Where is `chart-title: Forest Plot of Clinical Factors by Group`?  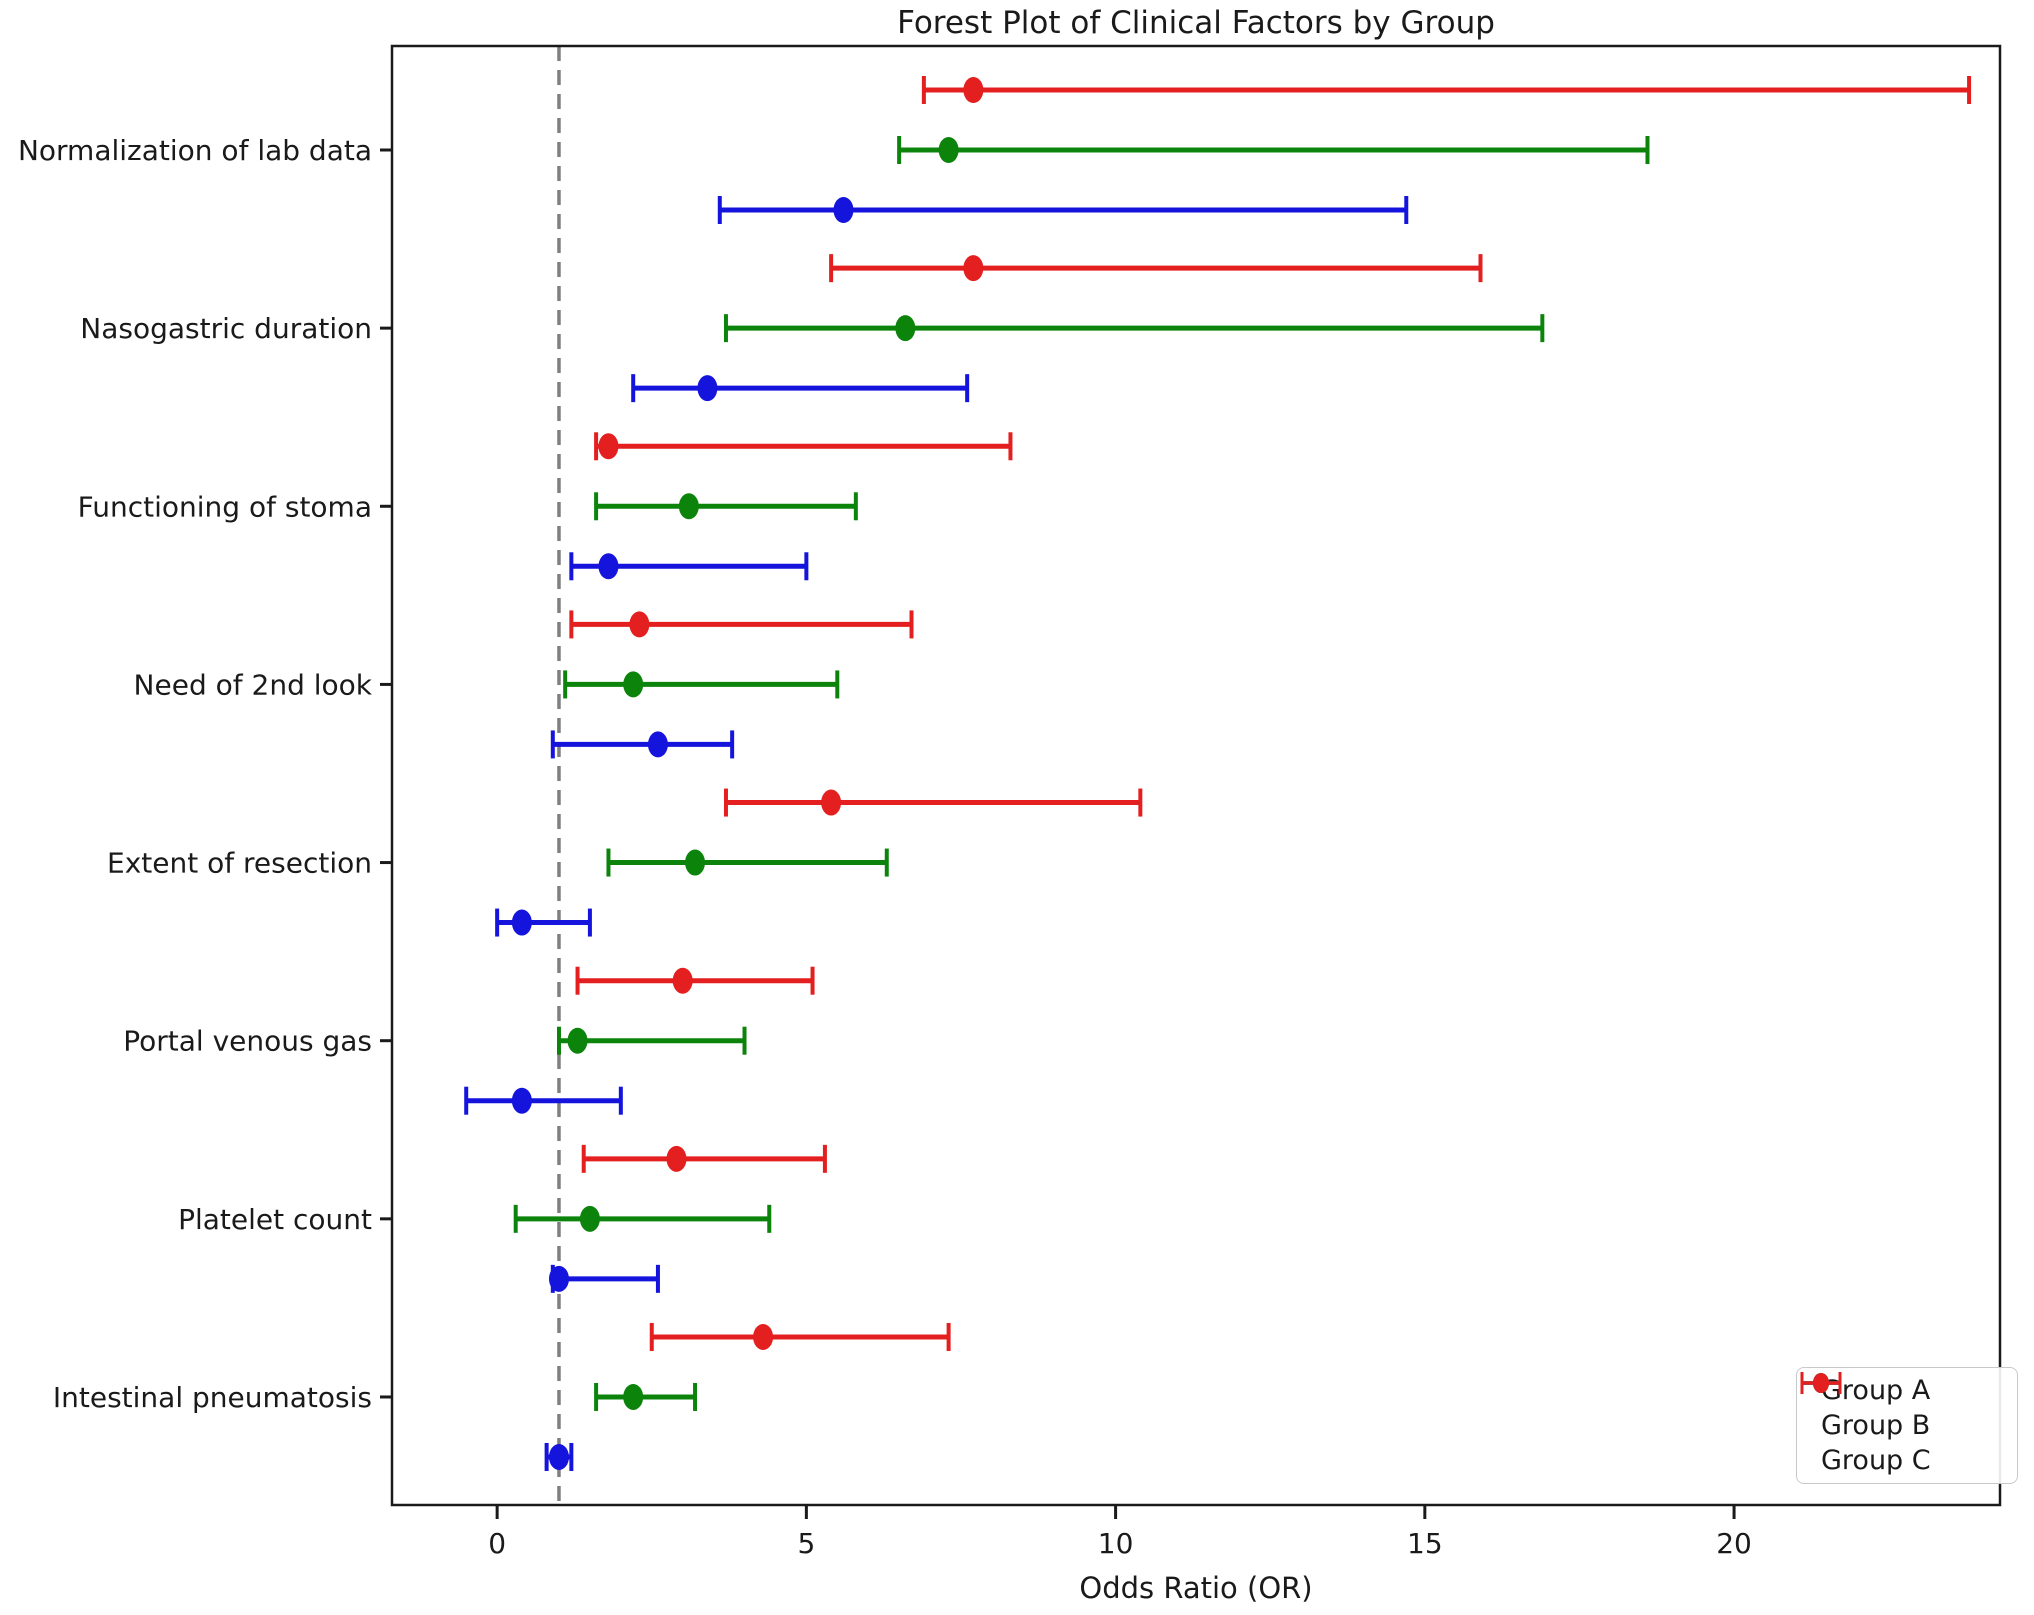
chart-title: Forest Plot of Clinical Factors by Group is located at coordinates (1196, 23).